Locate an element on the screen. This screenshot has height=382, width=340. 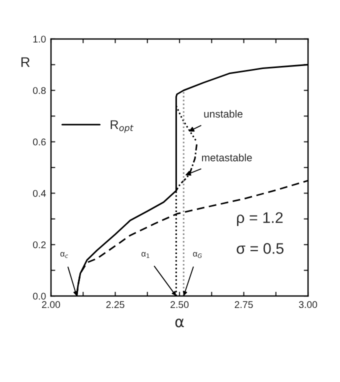
x-tick-label: 2.00 is located at coordinates (51, 304).